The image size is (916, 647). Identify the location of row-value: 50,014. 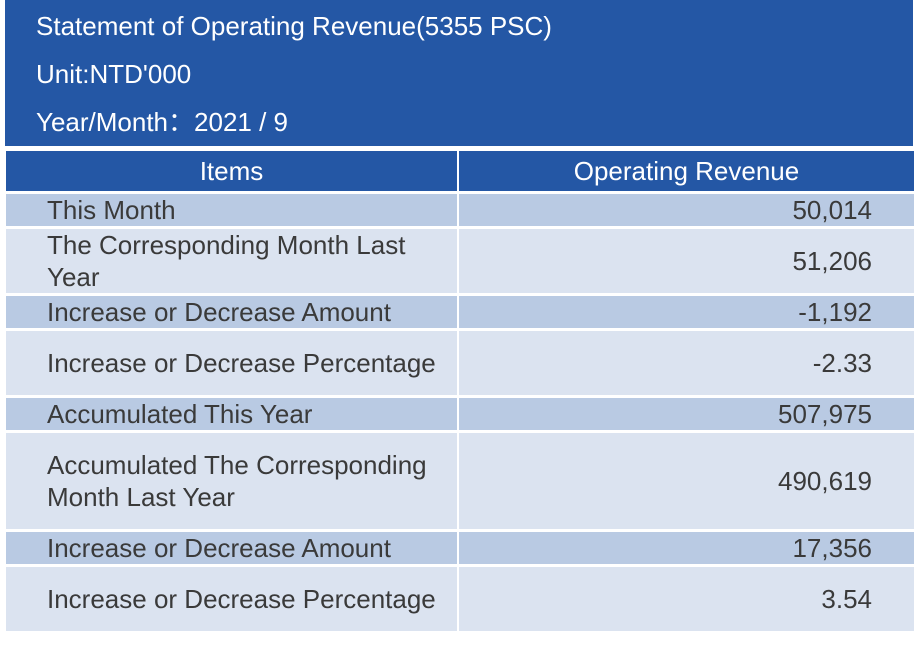
(686, 210).